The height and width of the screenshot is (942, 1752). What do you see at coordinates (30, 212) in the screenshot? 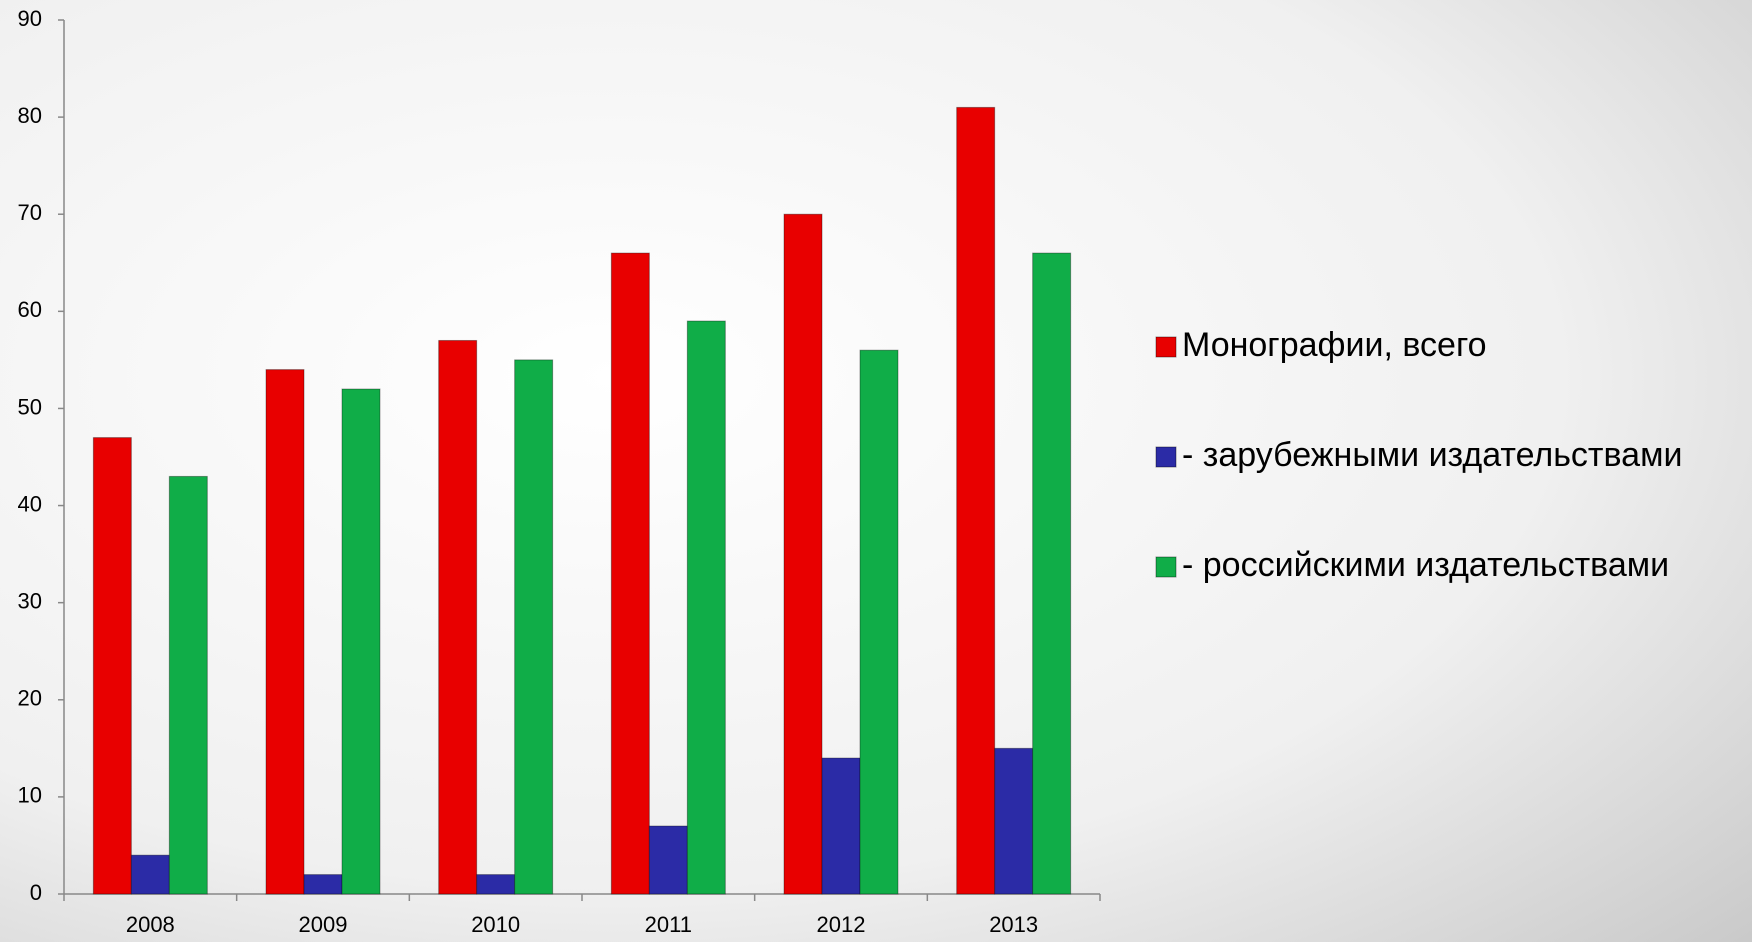
I see `y-tick-label: 70` at bounding box center [30, 212].